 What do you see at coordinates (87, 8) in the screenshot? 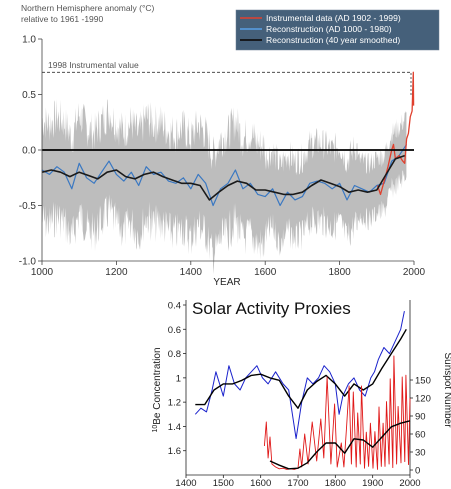
I see `top-chart-title: Northern Hemisphere anomaly (°C)` at bounding box center [87, 8].